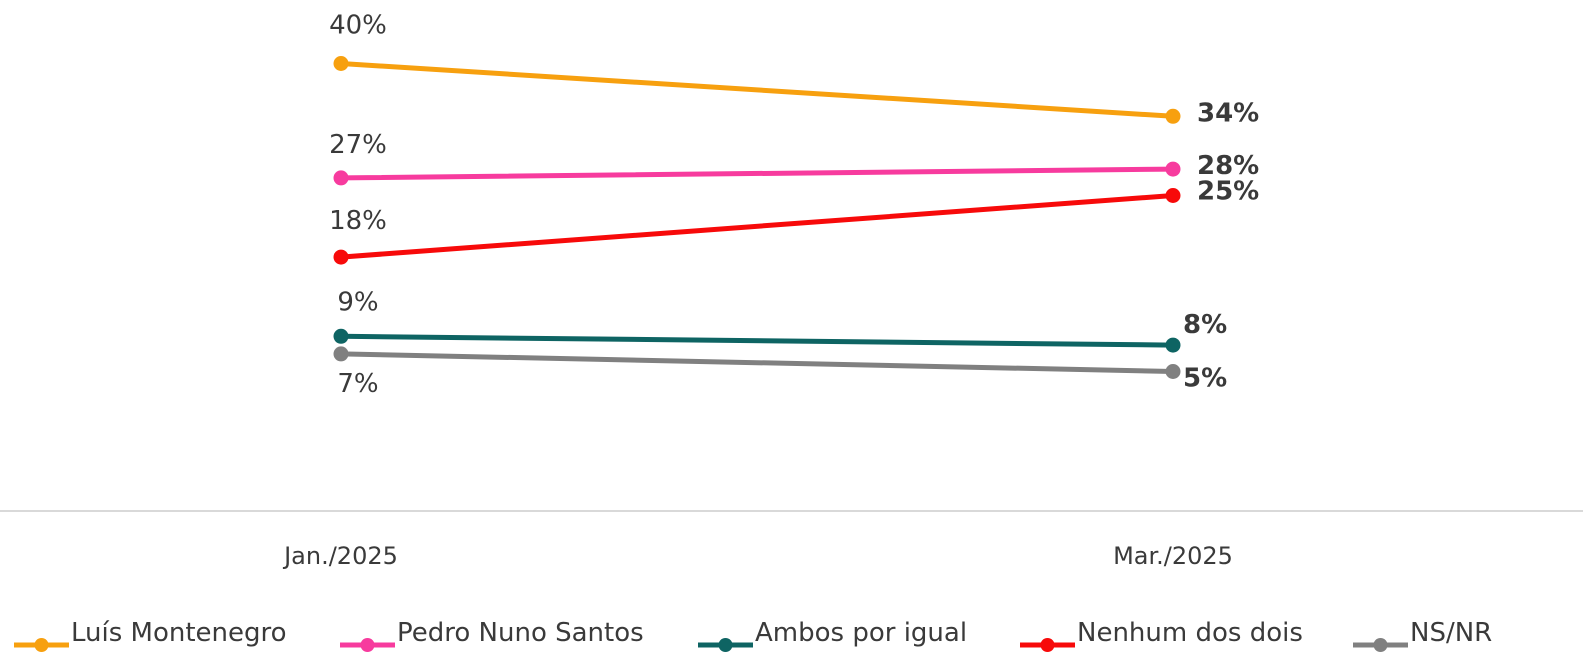 Image resolution: width=1583 pixels, height=661 pixels. Describe the element at coordinates (357, 302) in the screenshot. I see `data-label-ambos-por-igual-0: 9%` at that location.